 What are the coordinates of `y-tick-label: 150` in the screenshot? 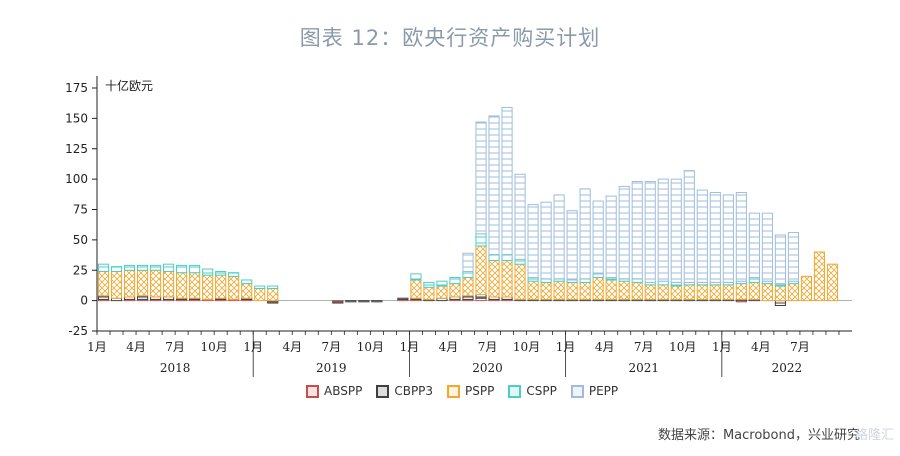 It's located at (76, 118).